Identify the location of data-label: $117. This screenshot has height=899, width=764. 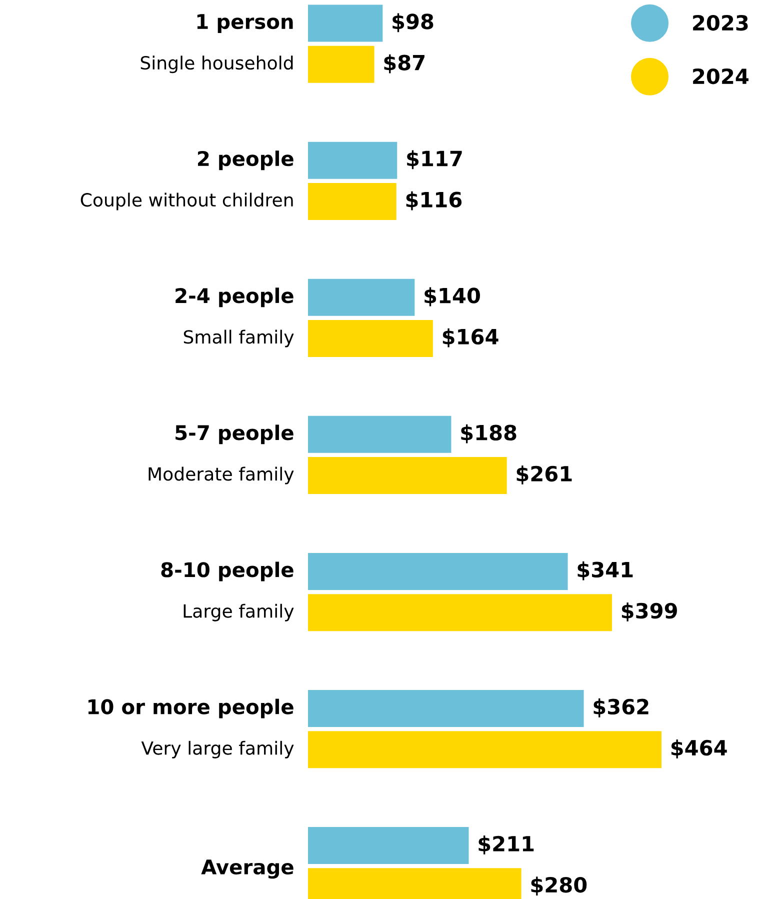
(434, 160).